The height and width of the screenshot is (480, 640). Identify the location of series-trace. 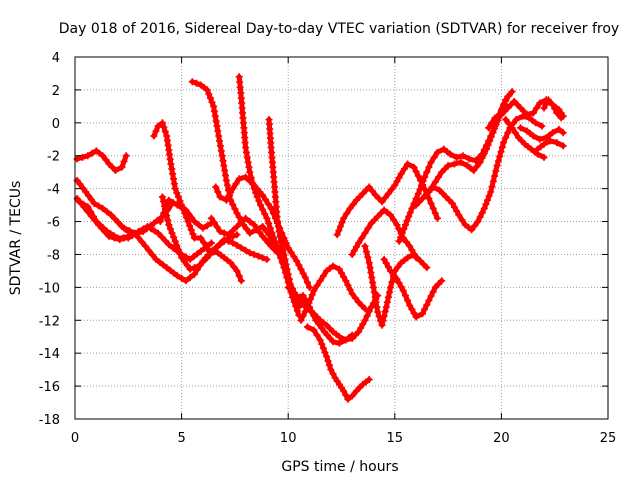
(262, 232).